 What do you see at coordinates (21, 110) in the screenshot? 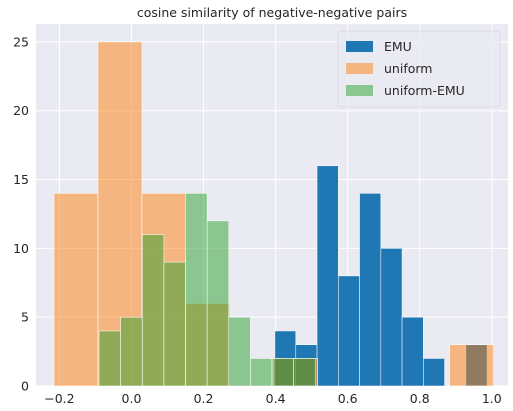
I see `y-tick-label: 20` at bounding box center [21, 110].